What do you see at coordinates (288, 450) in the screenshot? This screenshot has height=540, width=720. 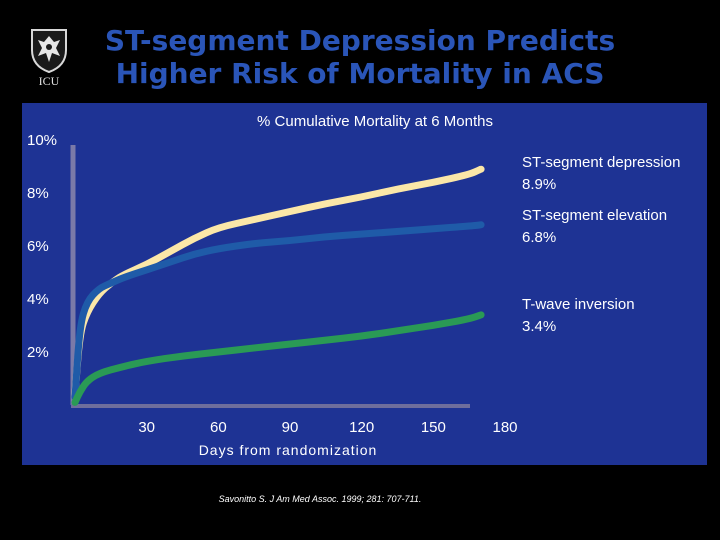 I see `x-axis-label: Days from randomization` at bounding box center [288, 450].